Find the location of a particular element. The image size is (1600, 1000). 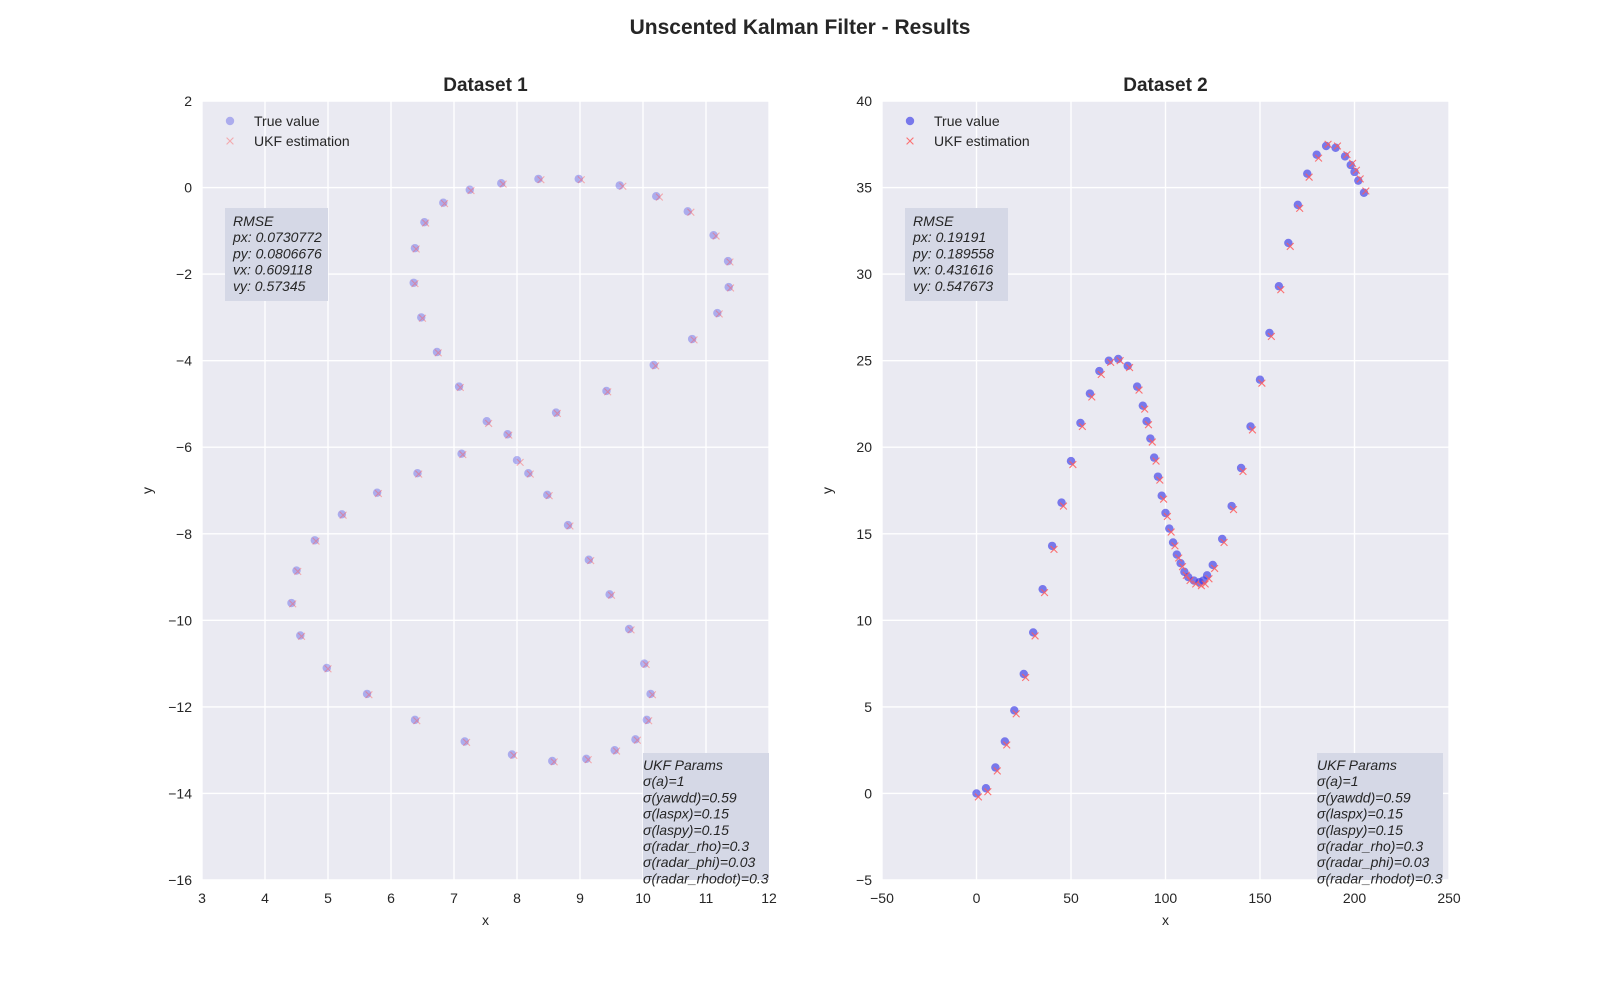

params-line: σ(radar_rho)=0.3 is located at coordinates (1370, 846).